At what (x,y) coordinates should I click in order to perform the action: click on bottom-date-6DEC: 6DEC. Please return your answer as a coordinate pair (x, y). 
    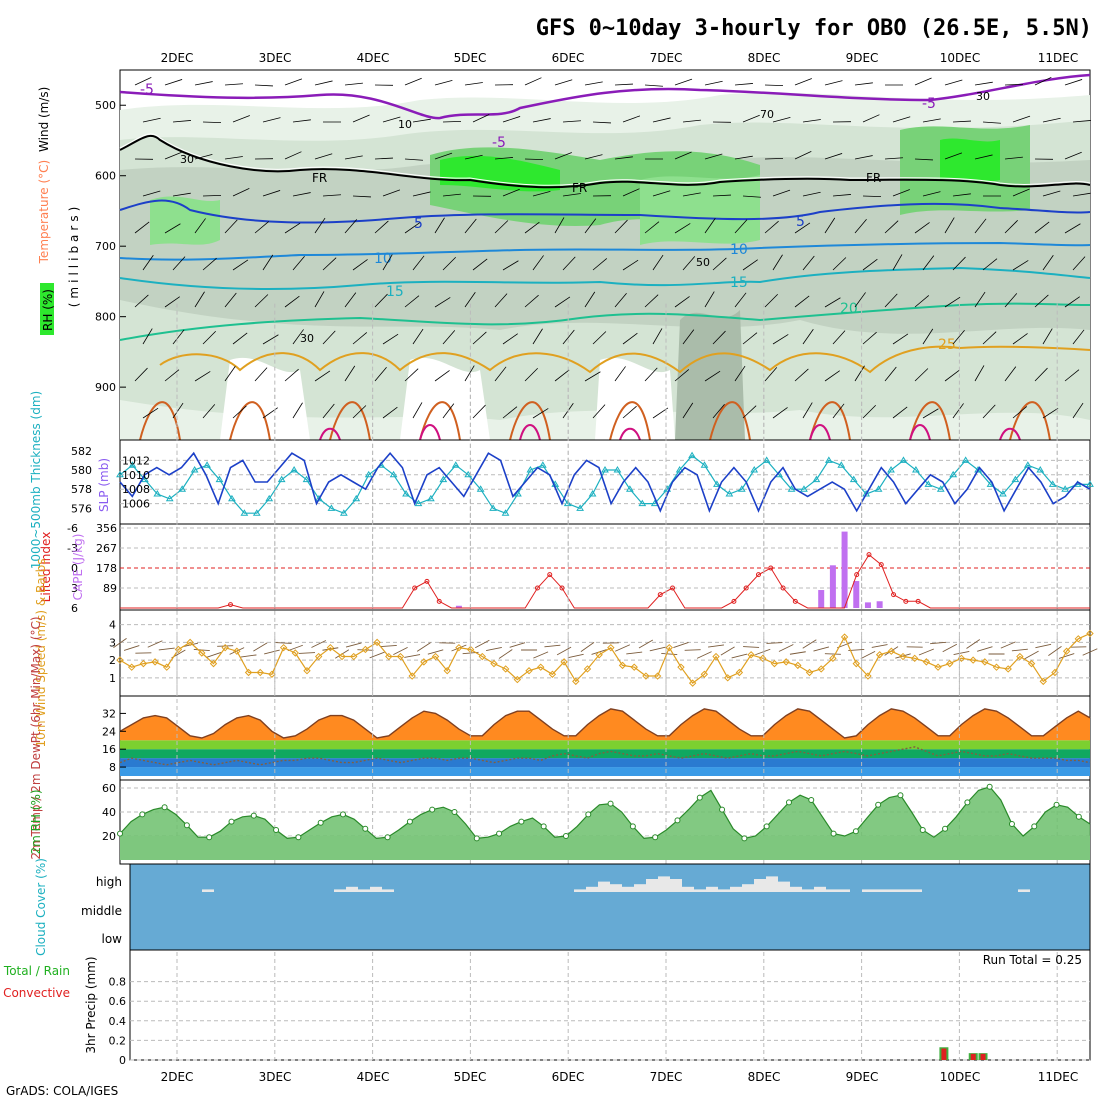
    Looking at the image, I should click on (568, 1077).